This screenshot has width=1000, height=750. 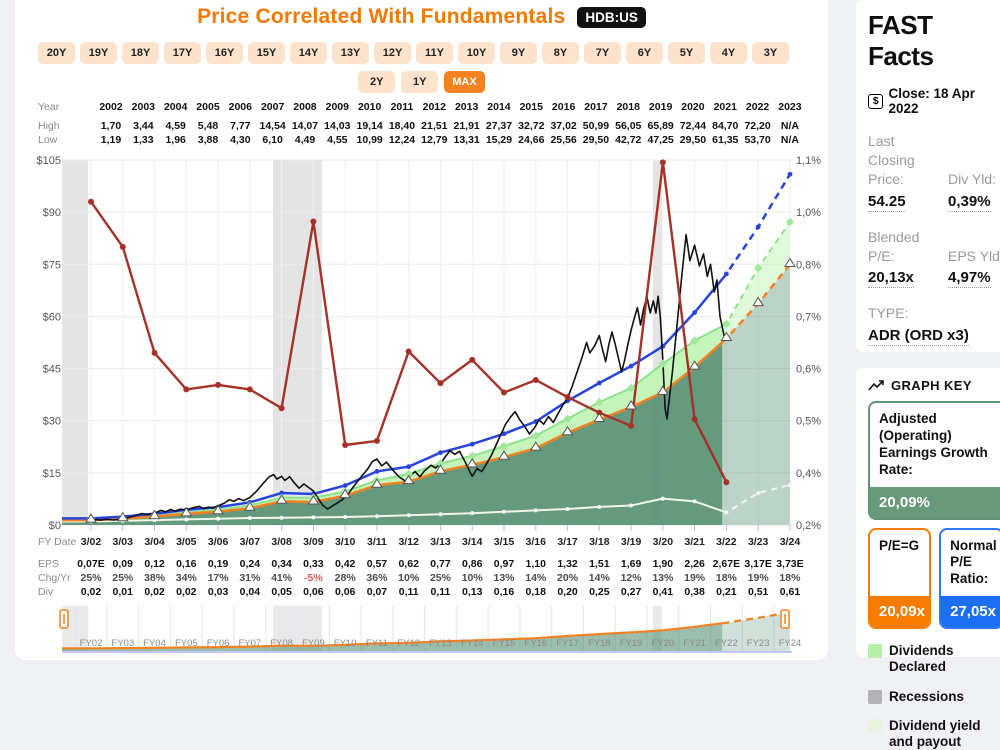 What do you see at coordinates (758, 643) in the screenshot?
I see `svg-text: FY23` at bounding box center [758, 643].